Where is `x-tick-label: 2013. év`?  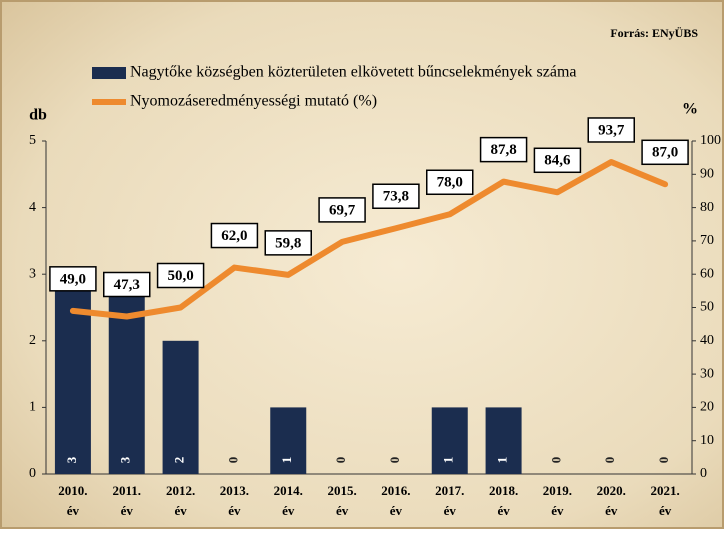
x-tick-label: 2013. év is located at coordinates (234, 500).